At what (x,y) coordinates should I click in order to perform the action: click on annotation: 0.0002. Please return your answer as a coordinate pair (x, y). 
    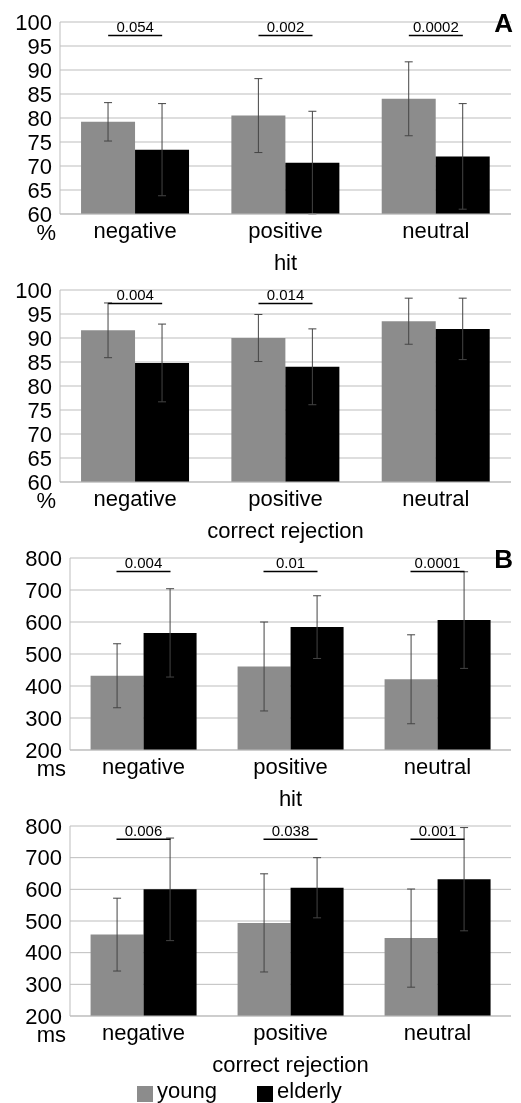
    Looking at the image, I should click on (435, 27).